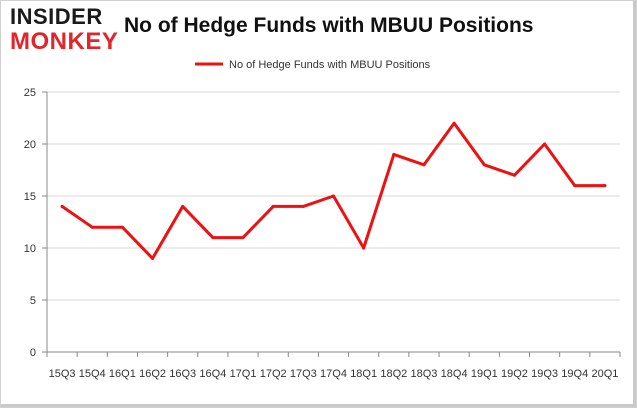 This screenshot has height=408, width=637. I want to click on insider-monkey-logo: INSIDER MONKEY, so click(65, 31).